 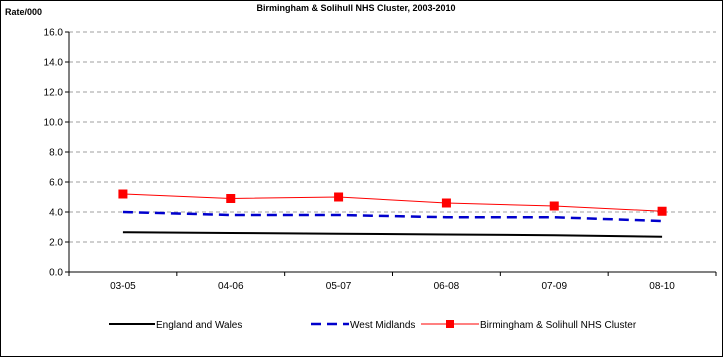 What do you see at coordinates (54, 33) in the screenshot?
I see `y-tick-label: 16.0` at bounding box center [54, 33].